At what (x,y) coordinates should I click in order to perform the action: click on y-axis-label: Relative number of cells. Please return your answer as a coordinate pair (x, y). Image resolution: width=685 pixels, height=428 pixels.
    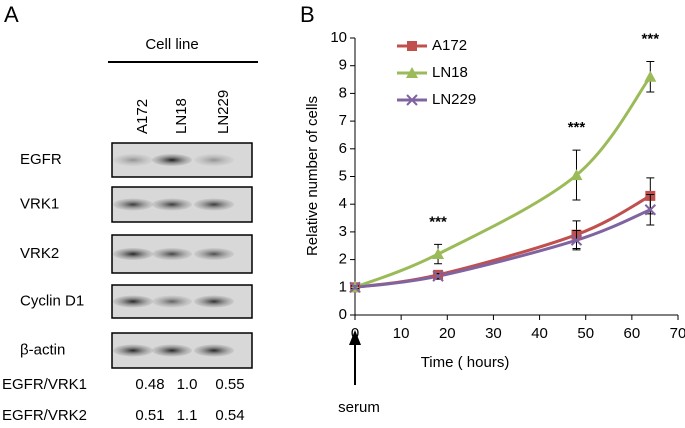
    Looking at the image, I should click on (312, 176).